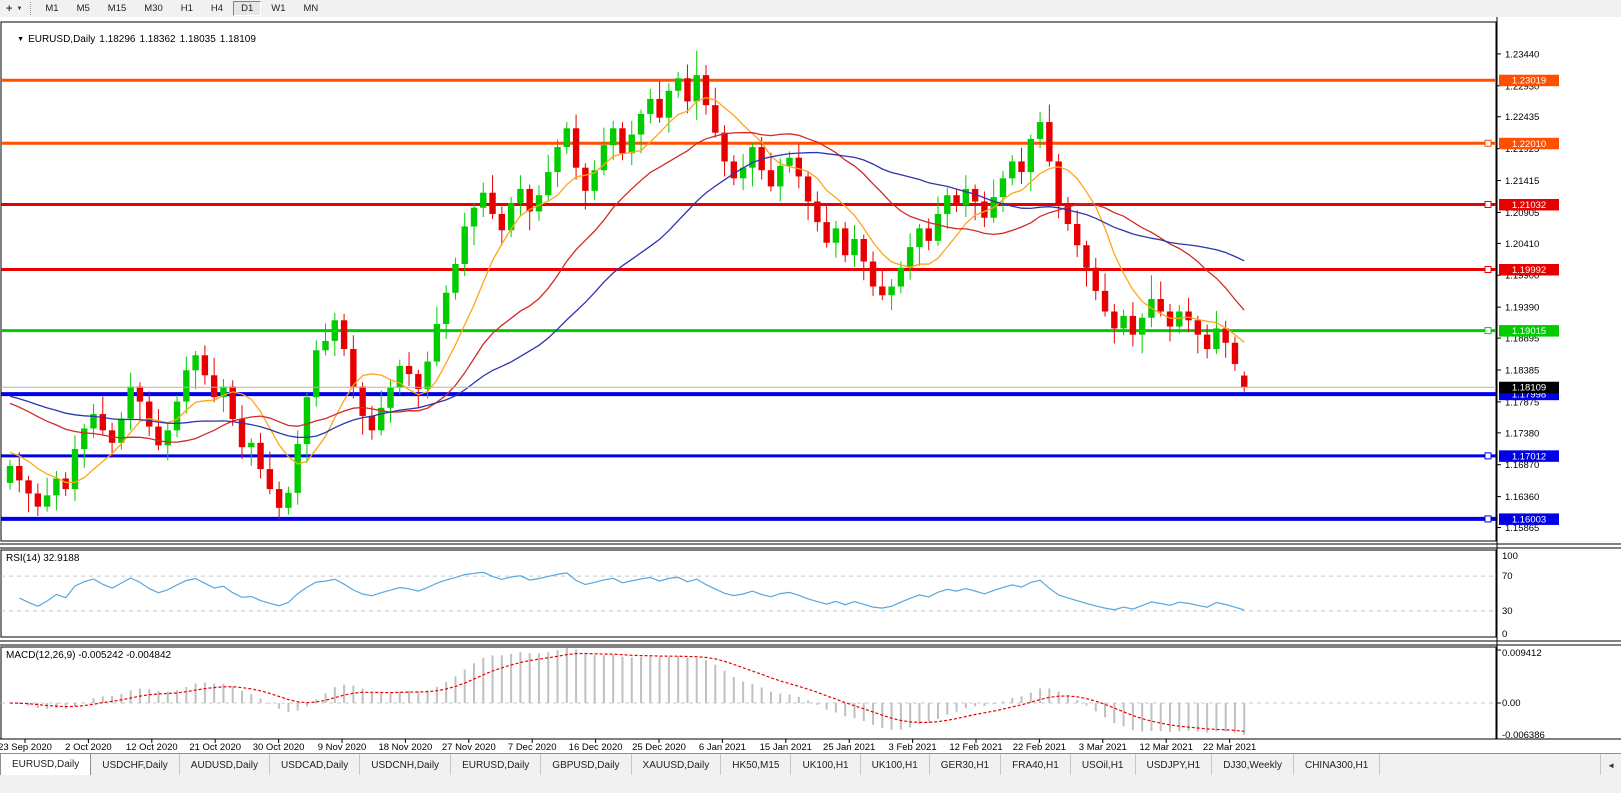 This screenshot has width=1621, height=793. I want to click on macd-tick-label: 0.009412, so click(1522, 653).